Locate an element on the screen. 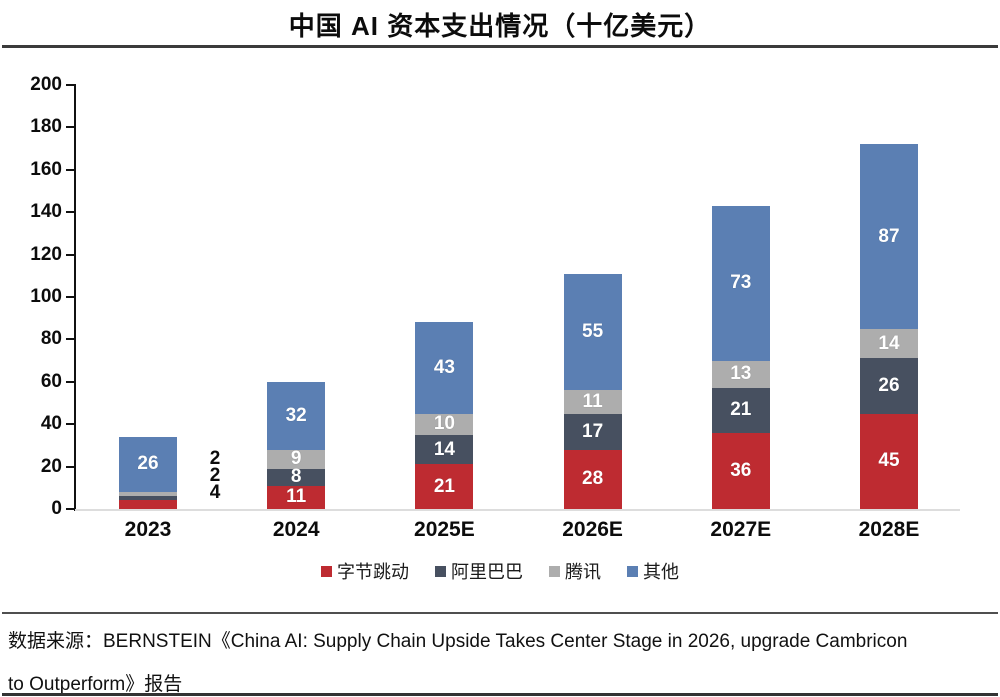 This screenshot has height=697, width=1000. bar-segment-阿里巴巴: 26 is located at coordinates (889, 386).